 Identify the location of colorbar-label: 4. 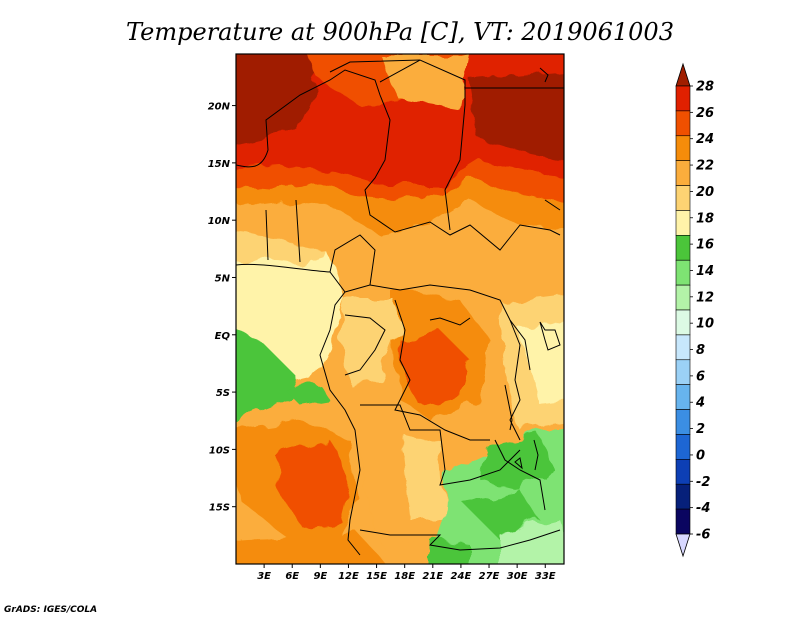
(700, 403).